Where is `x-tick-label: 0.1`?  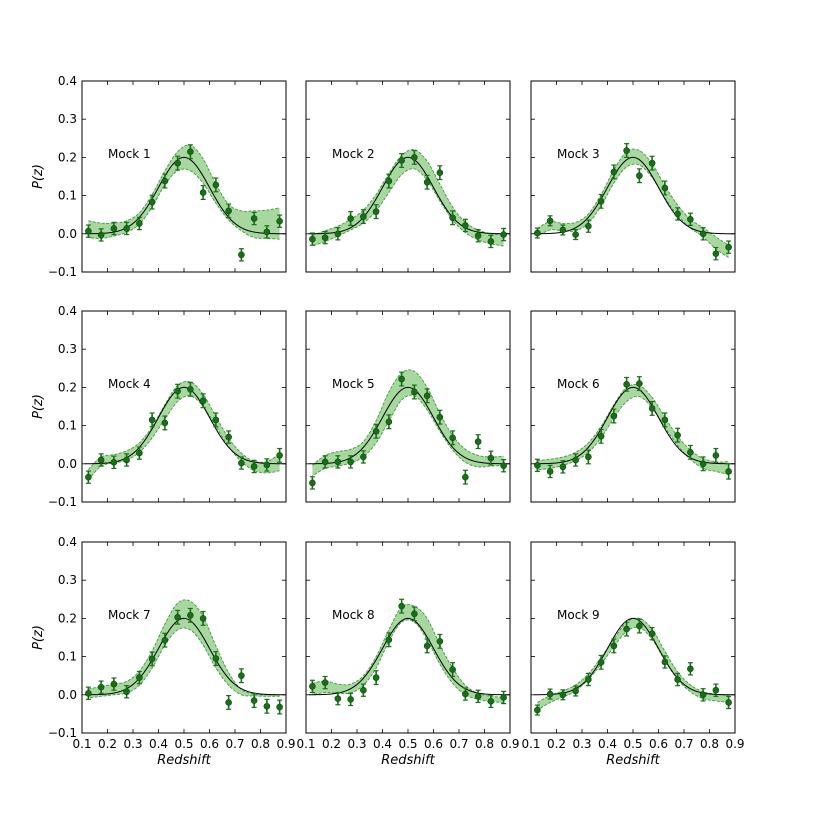
x-tick-label: 0.1 is located at coordinates (81, 744).